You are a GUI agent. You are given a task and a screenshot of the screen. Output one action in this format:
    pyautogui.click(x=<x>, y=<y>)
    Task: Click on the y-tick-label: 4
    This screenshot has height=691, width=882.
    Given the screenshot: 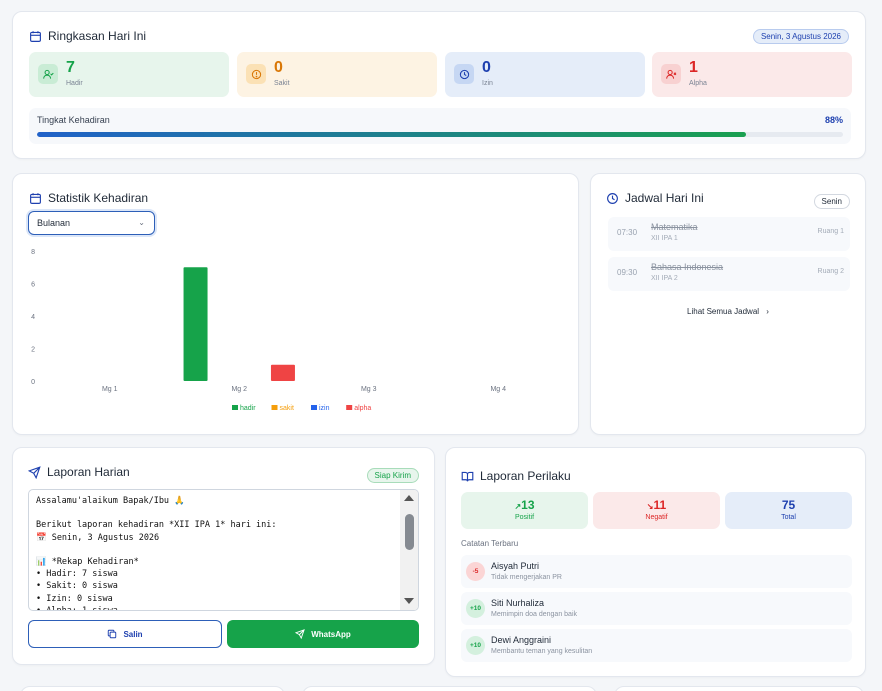 What is the action you would take?
    pyautogui.click(x=33, y=317)
    